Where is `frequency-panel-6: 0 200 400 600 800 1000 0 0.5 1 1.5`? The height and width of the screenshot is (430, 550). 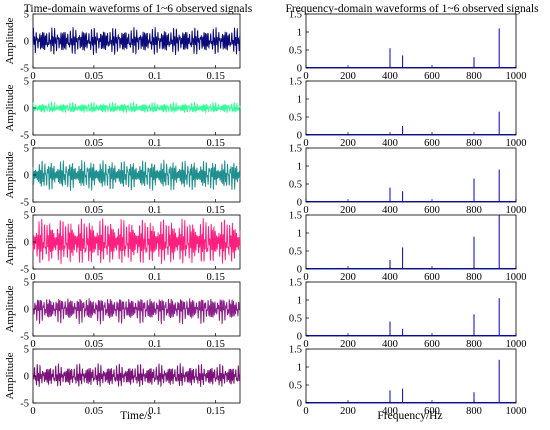 frequency-panel-6: 0 200 400 600 800 1000 0 0.5 1 1.5 is located at coordinates (408, 381).